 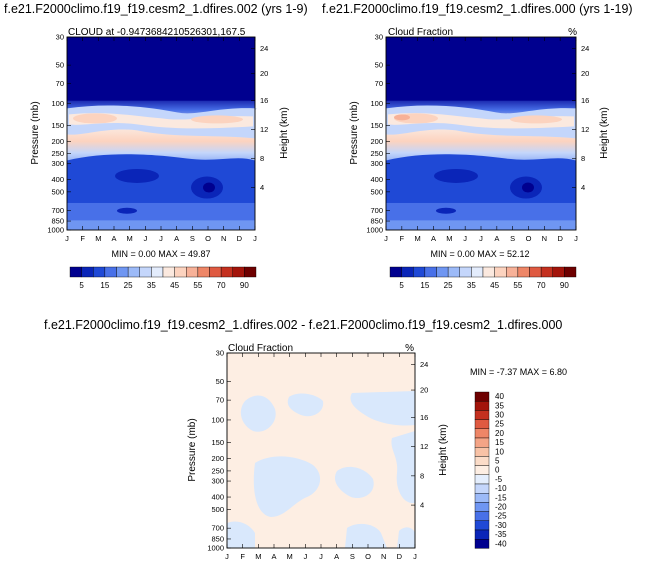 What do you see at coordinates (420, 32) in the screenshot?
I see `panel-b-subtitle: Cloud Fraction` at bounding box center [420, 32].